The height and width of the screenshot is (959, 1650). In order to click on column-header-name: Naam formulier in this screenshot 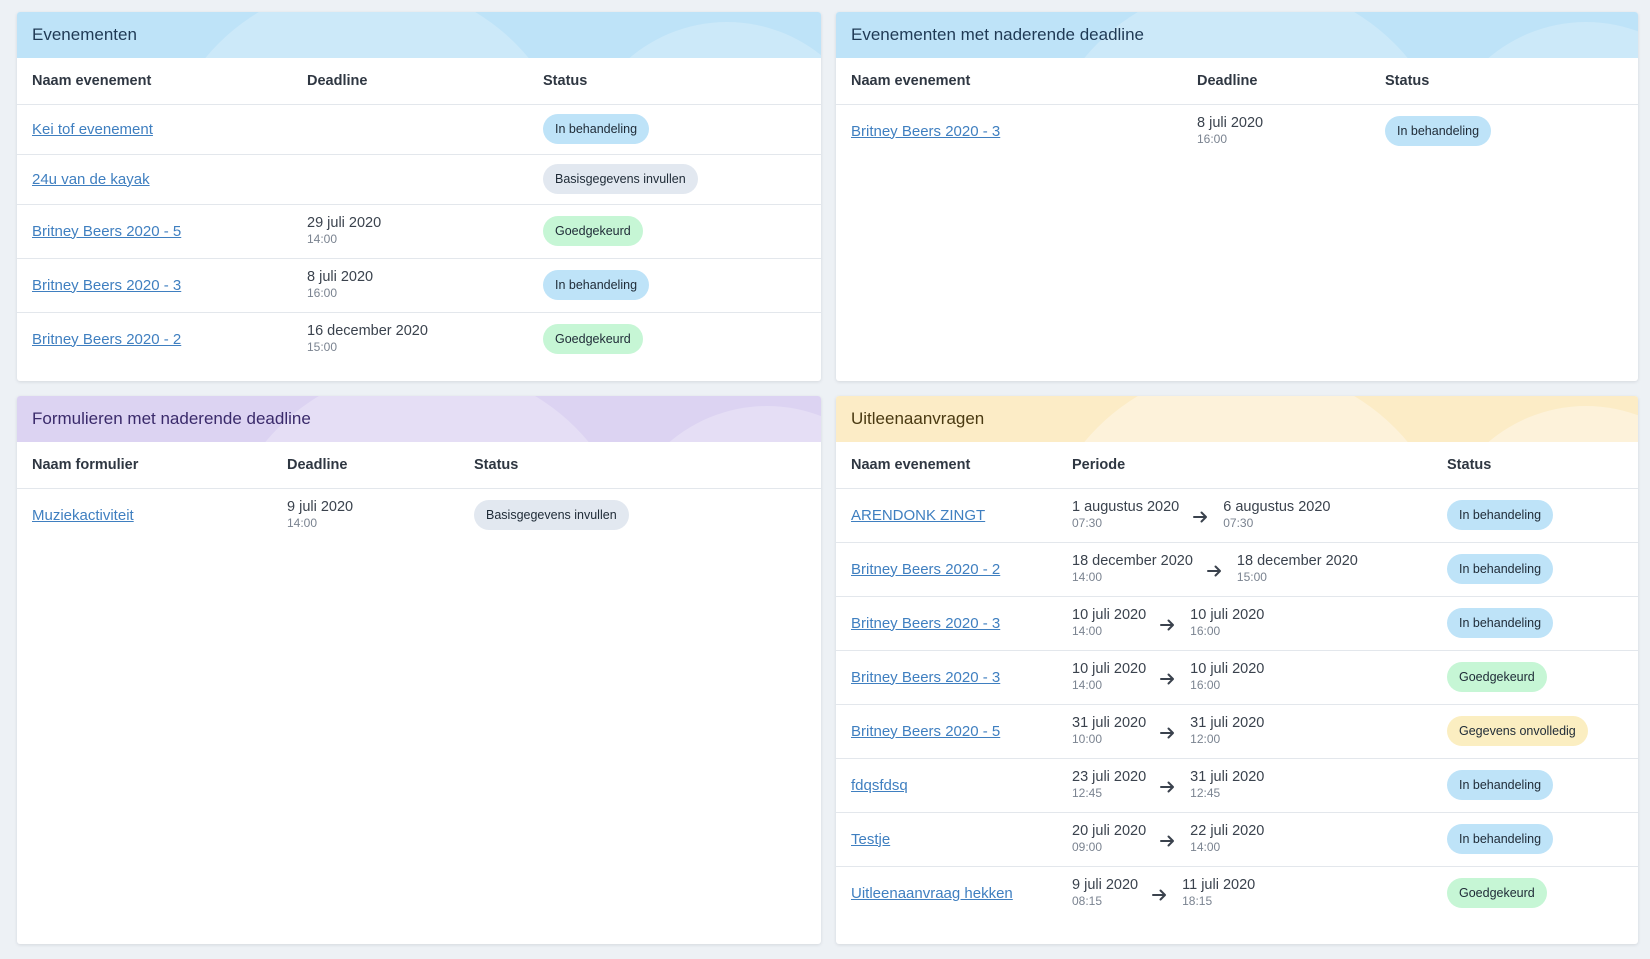, I will do `click(144, 465)`.